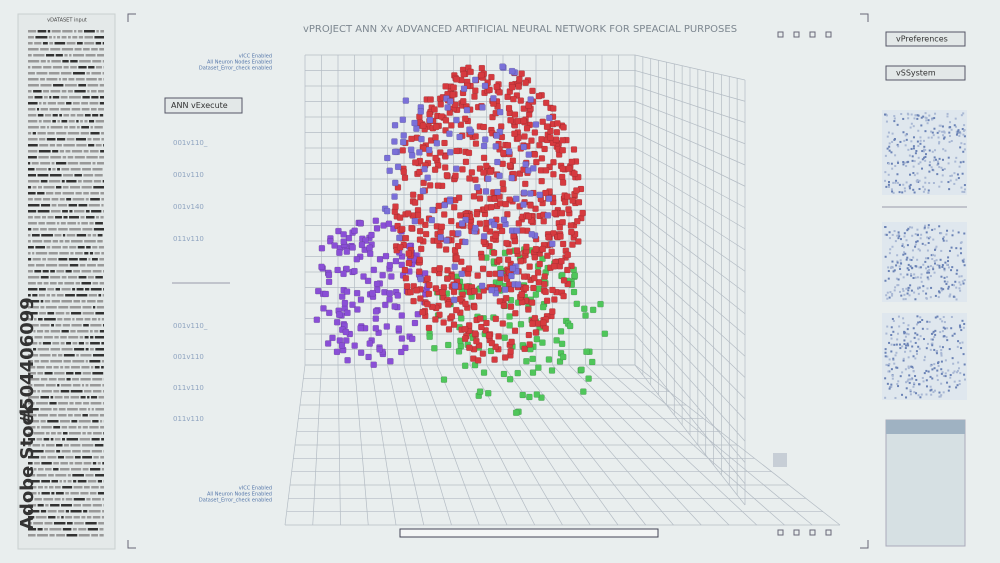  Describe the element at coordinates (925, 39) in the screenshot. I see `preferences-button: vPreferences` at that location.